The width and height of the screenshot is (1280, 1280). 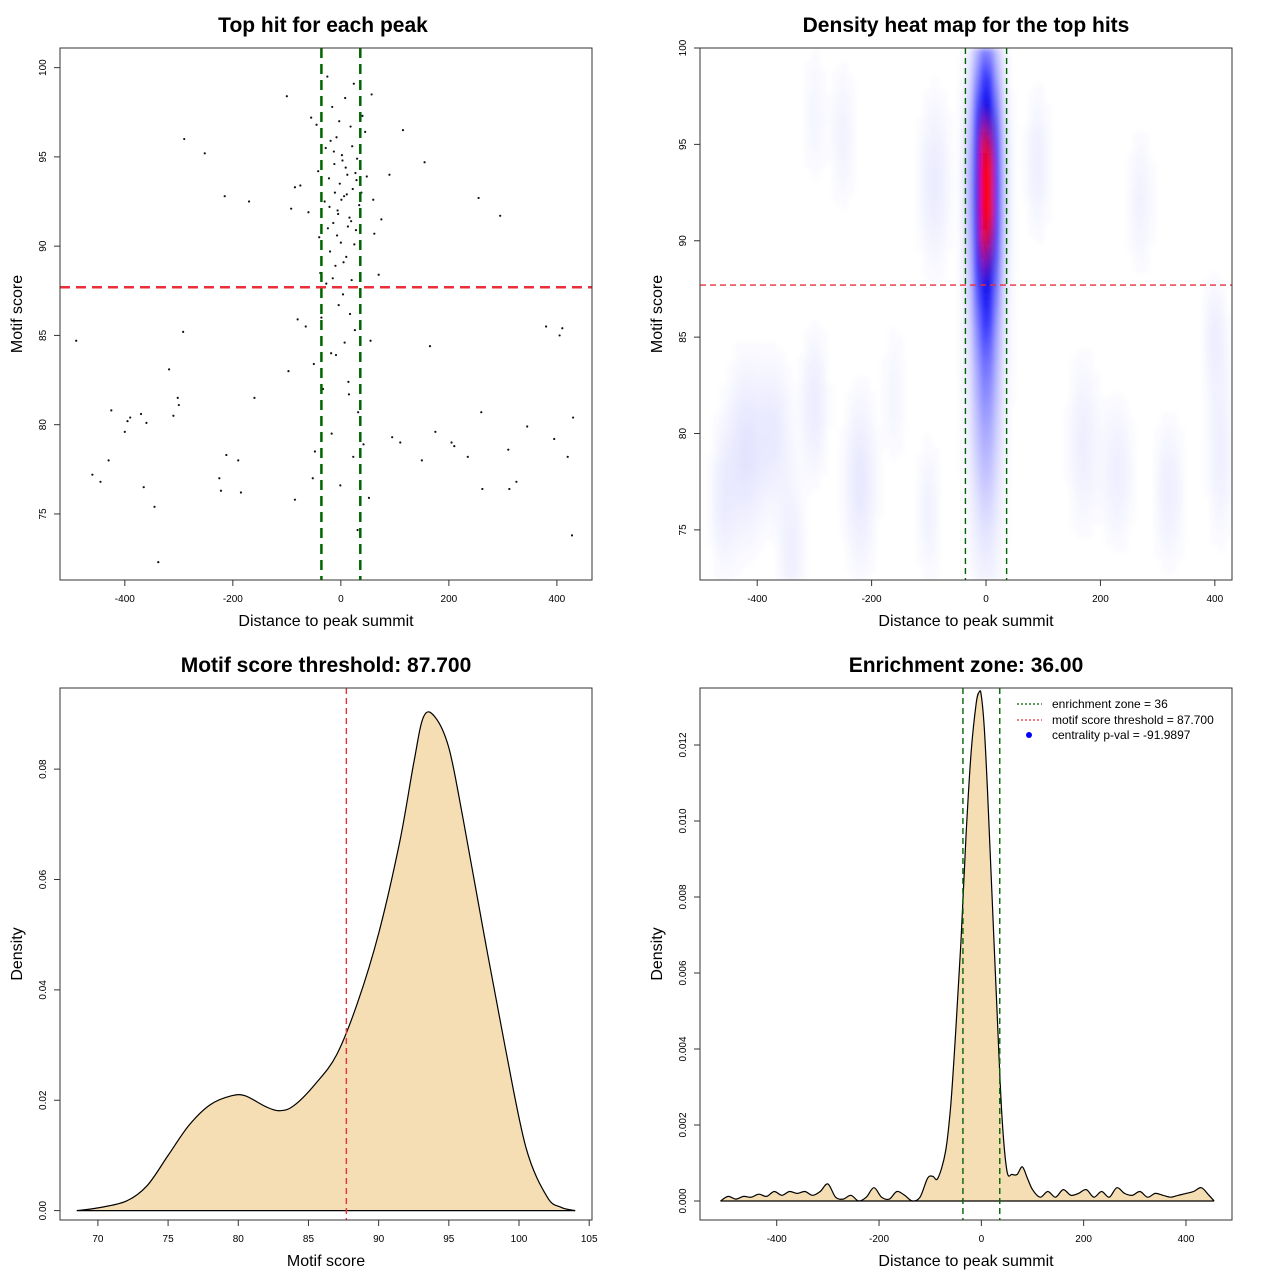 I want to click on heatmap-y-tick-label: 85, so click(x=683, y=337).